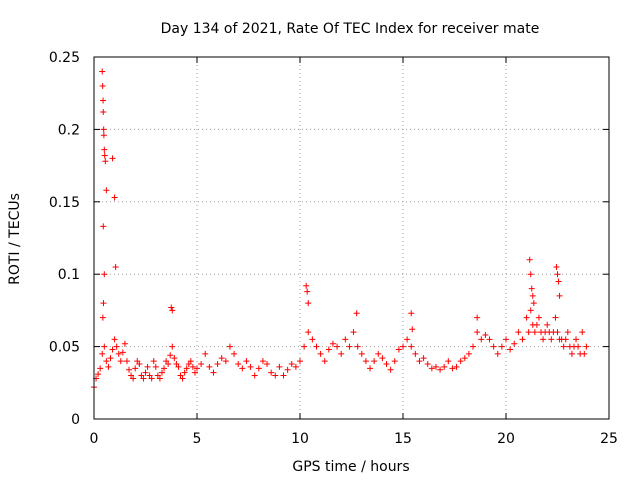 This screenshot has width=640, height=480. What do you see at coordinates (506, 439) in the screenshot?
I see `x-tick-label: 20` at bounding box center [506, 439].